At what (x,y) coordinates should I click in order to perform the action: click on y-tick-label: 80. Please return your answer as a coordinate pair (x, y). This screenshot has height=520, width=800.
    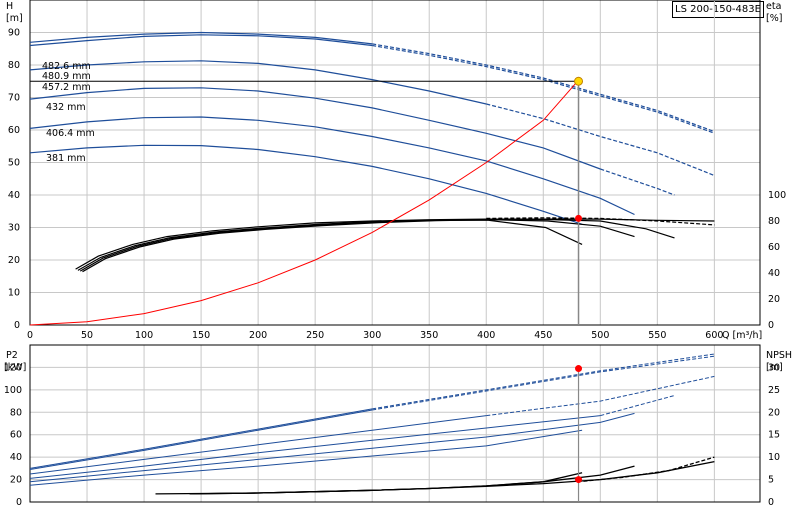
    Looking at the image, I should click on (14, 65).